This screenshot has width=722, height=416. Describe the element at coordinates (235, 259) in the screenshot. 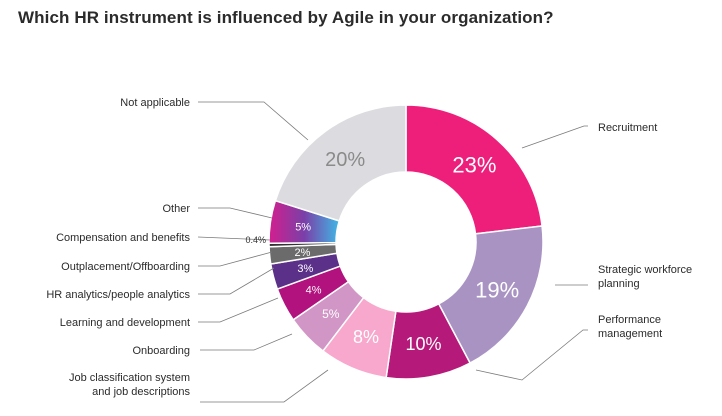

I see `leader-line-outplacement-offboarding` at that location.